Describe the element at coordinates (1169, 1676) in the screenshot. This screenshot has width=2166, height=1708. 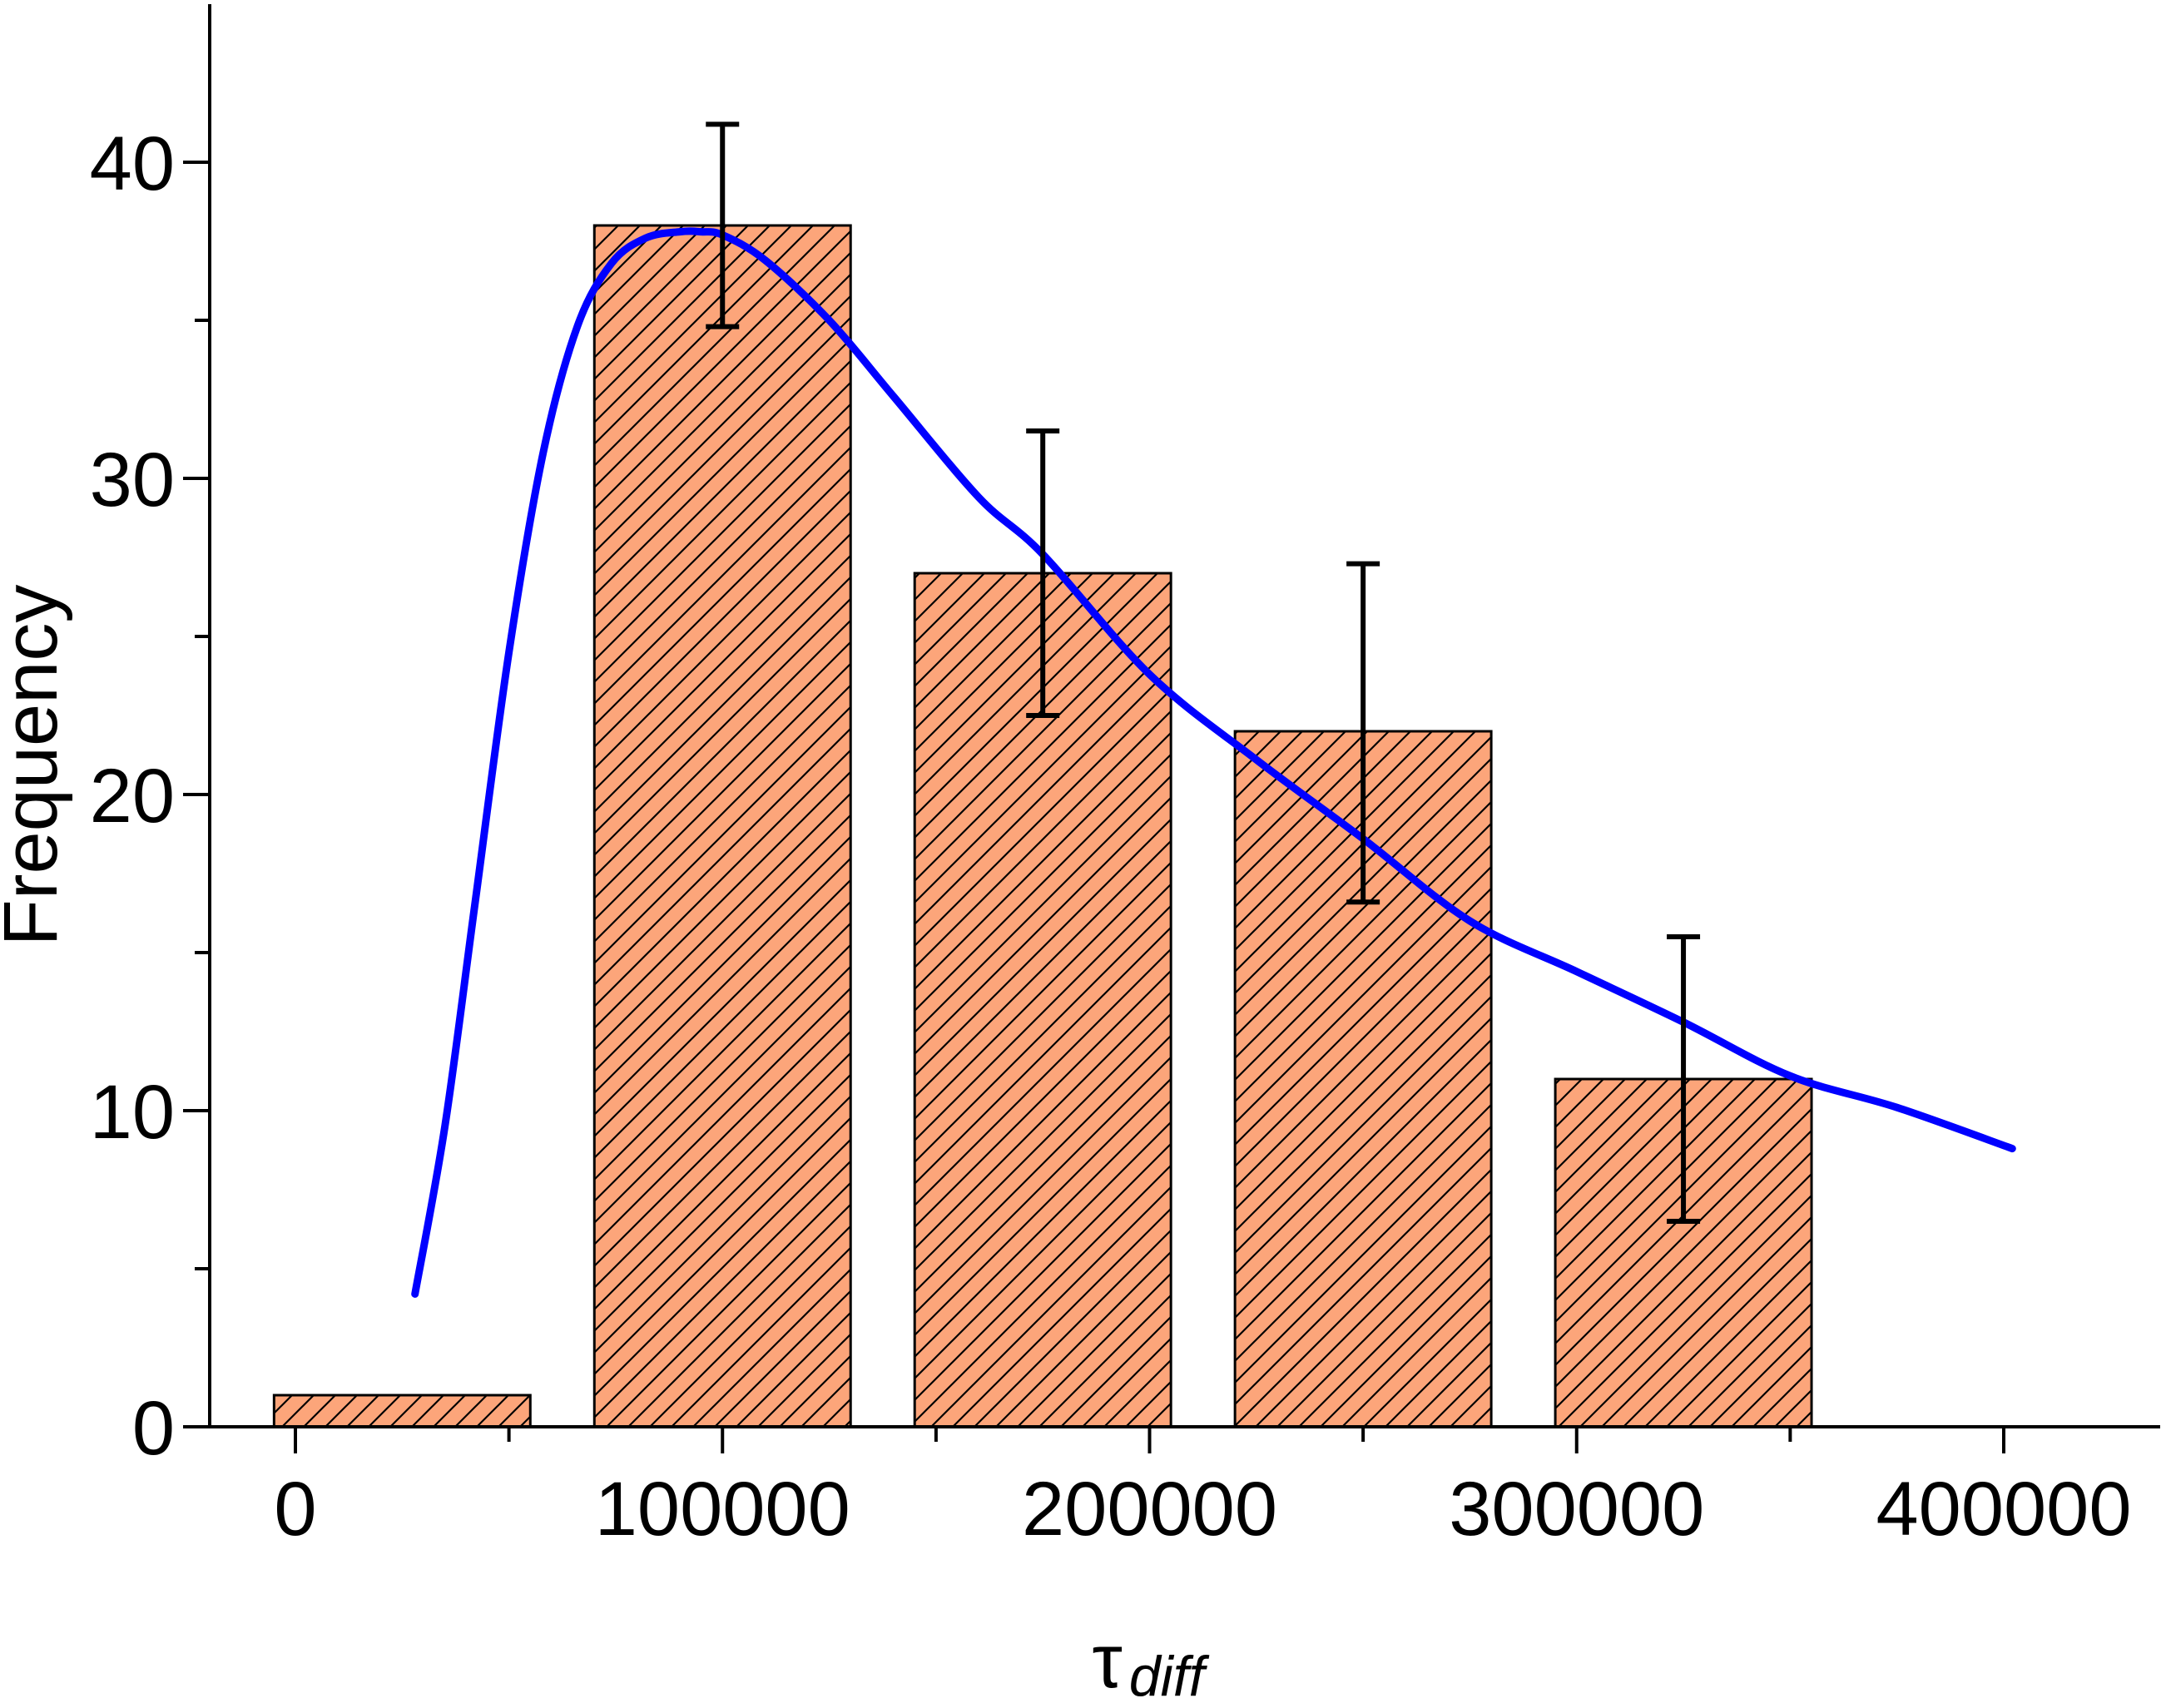
I see `x-axis-title-subscript: diff` at that location.